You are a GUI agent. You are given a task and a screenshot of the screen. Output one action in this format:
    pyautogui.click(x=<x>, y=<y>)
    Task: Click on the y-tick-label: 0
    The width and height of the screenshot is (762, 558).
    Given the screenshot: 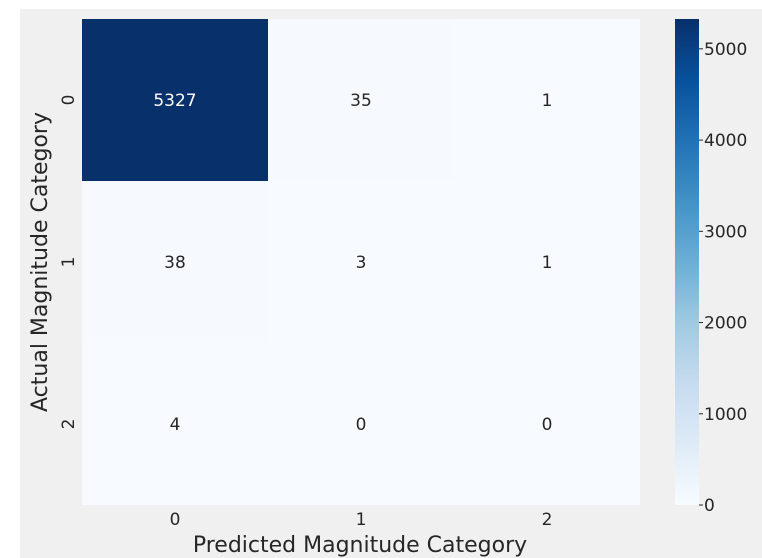 What is the action you would take?
    pyautogui.click(x=69, y=100)
    